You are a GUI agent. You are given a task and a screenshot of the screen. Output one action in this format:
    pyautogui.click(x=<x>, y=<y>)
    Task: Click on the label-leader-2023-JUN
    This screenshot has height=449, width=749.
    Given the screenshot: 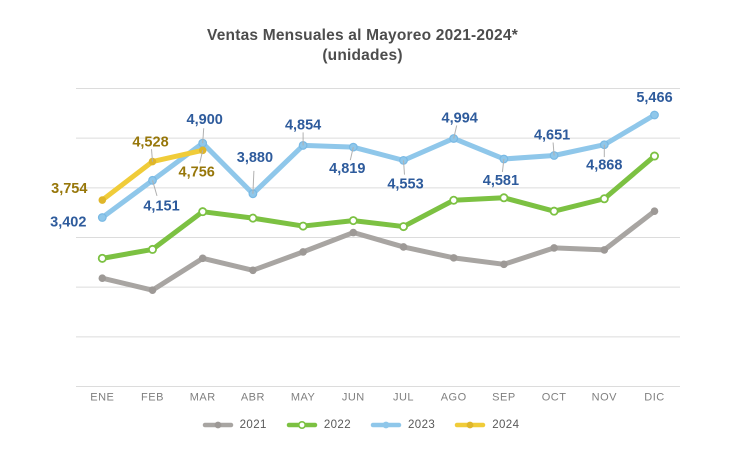 What is the action you would take?
    pyautogui.click(x=351, y=154)
    